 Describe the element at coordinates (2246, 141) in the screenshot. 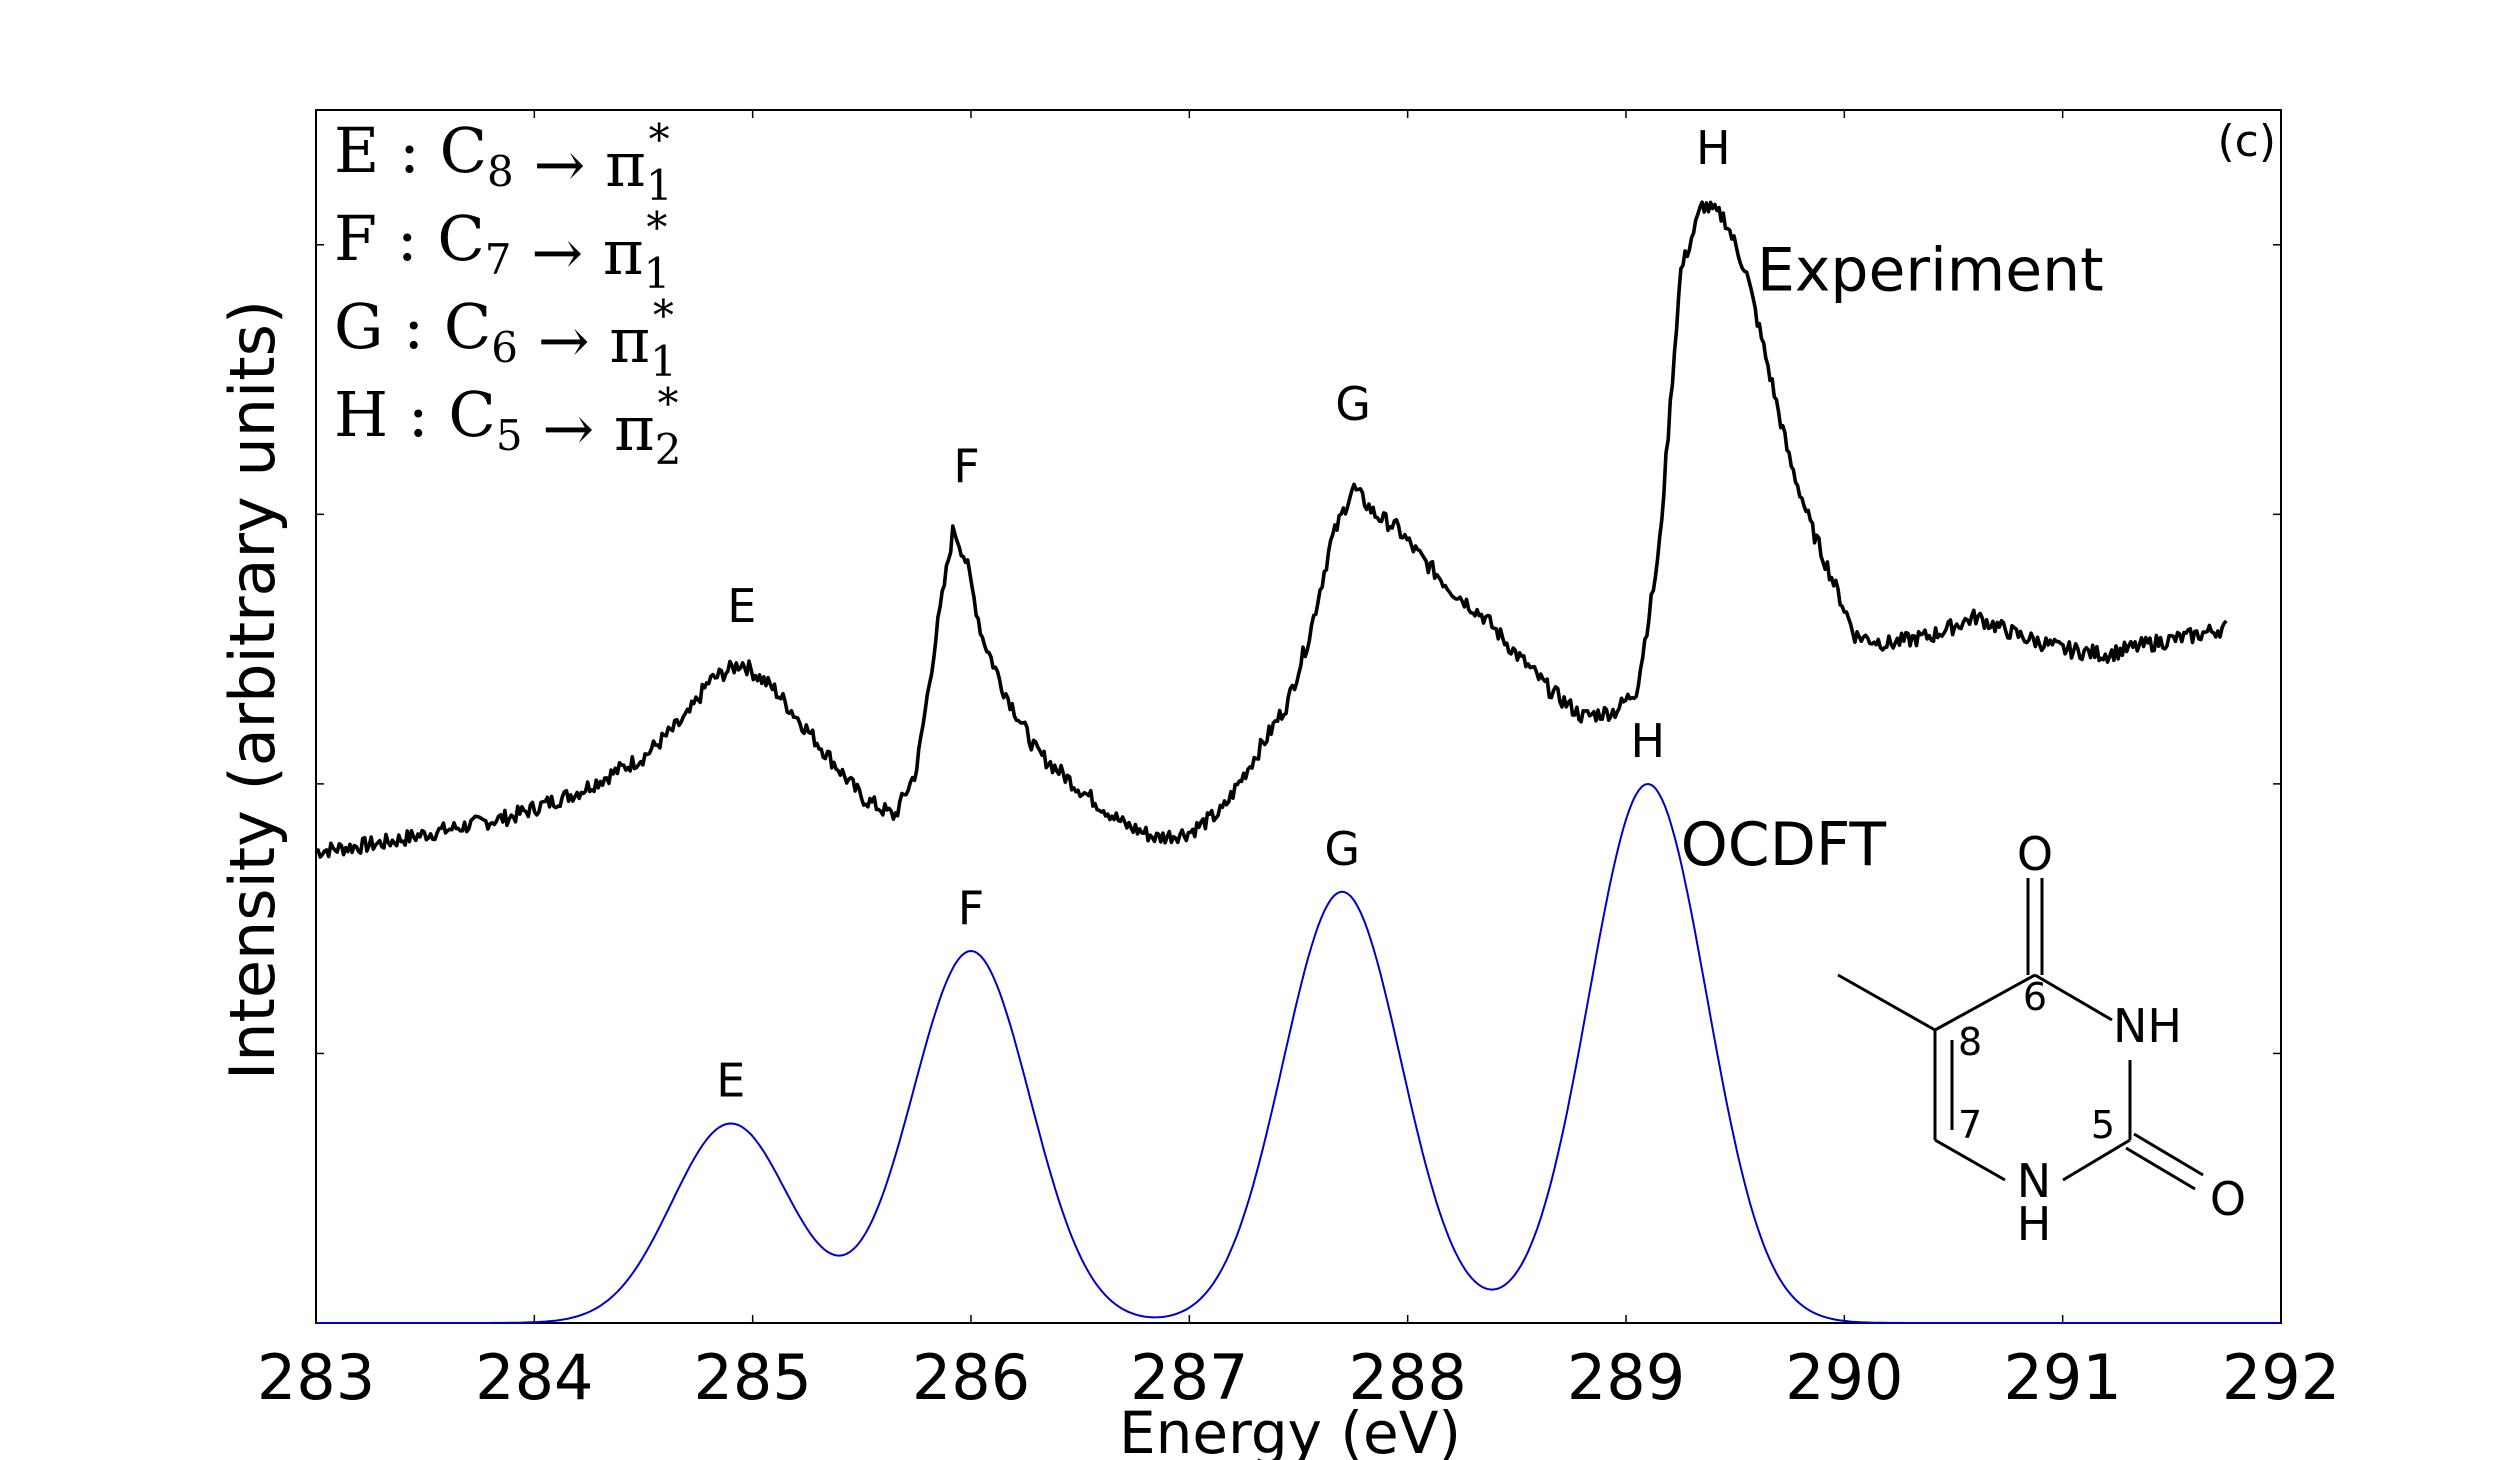

I see `panel-label: (c)` at that location.